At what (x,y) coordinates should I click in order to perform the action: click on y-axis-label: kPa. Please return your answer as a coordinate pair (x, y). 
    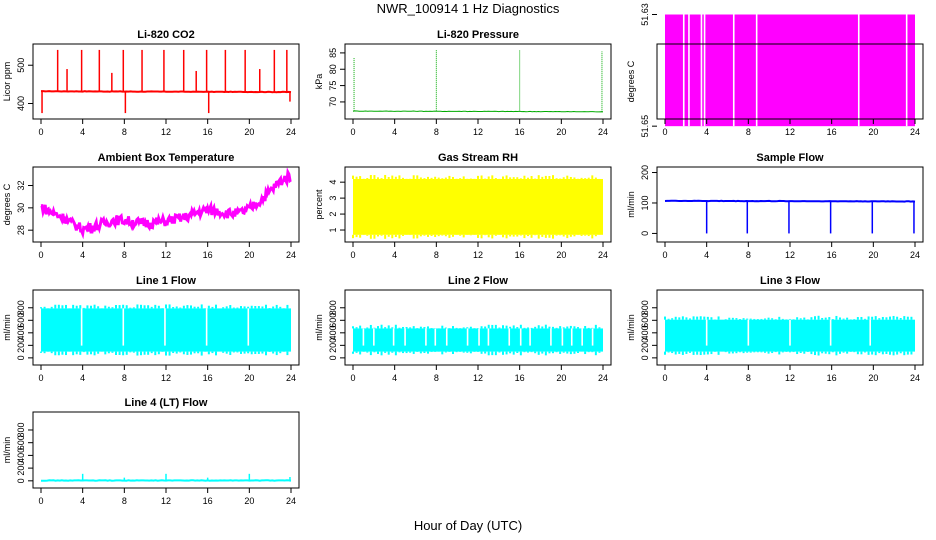
    Looking at the image, I should click on (319, 82).